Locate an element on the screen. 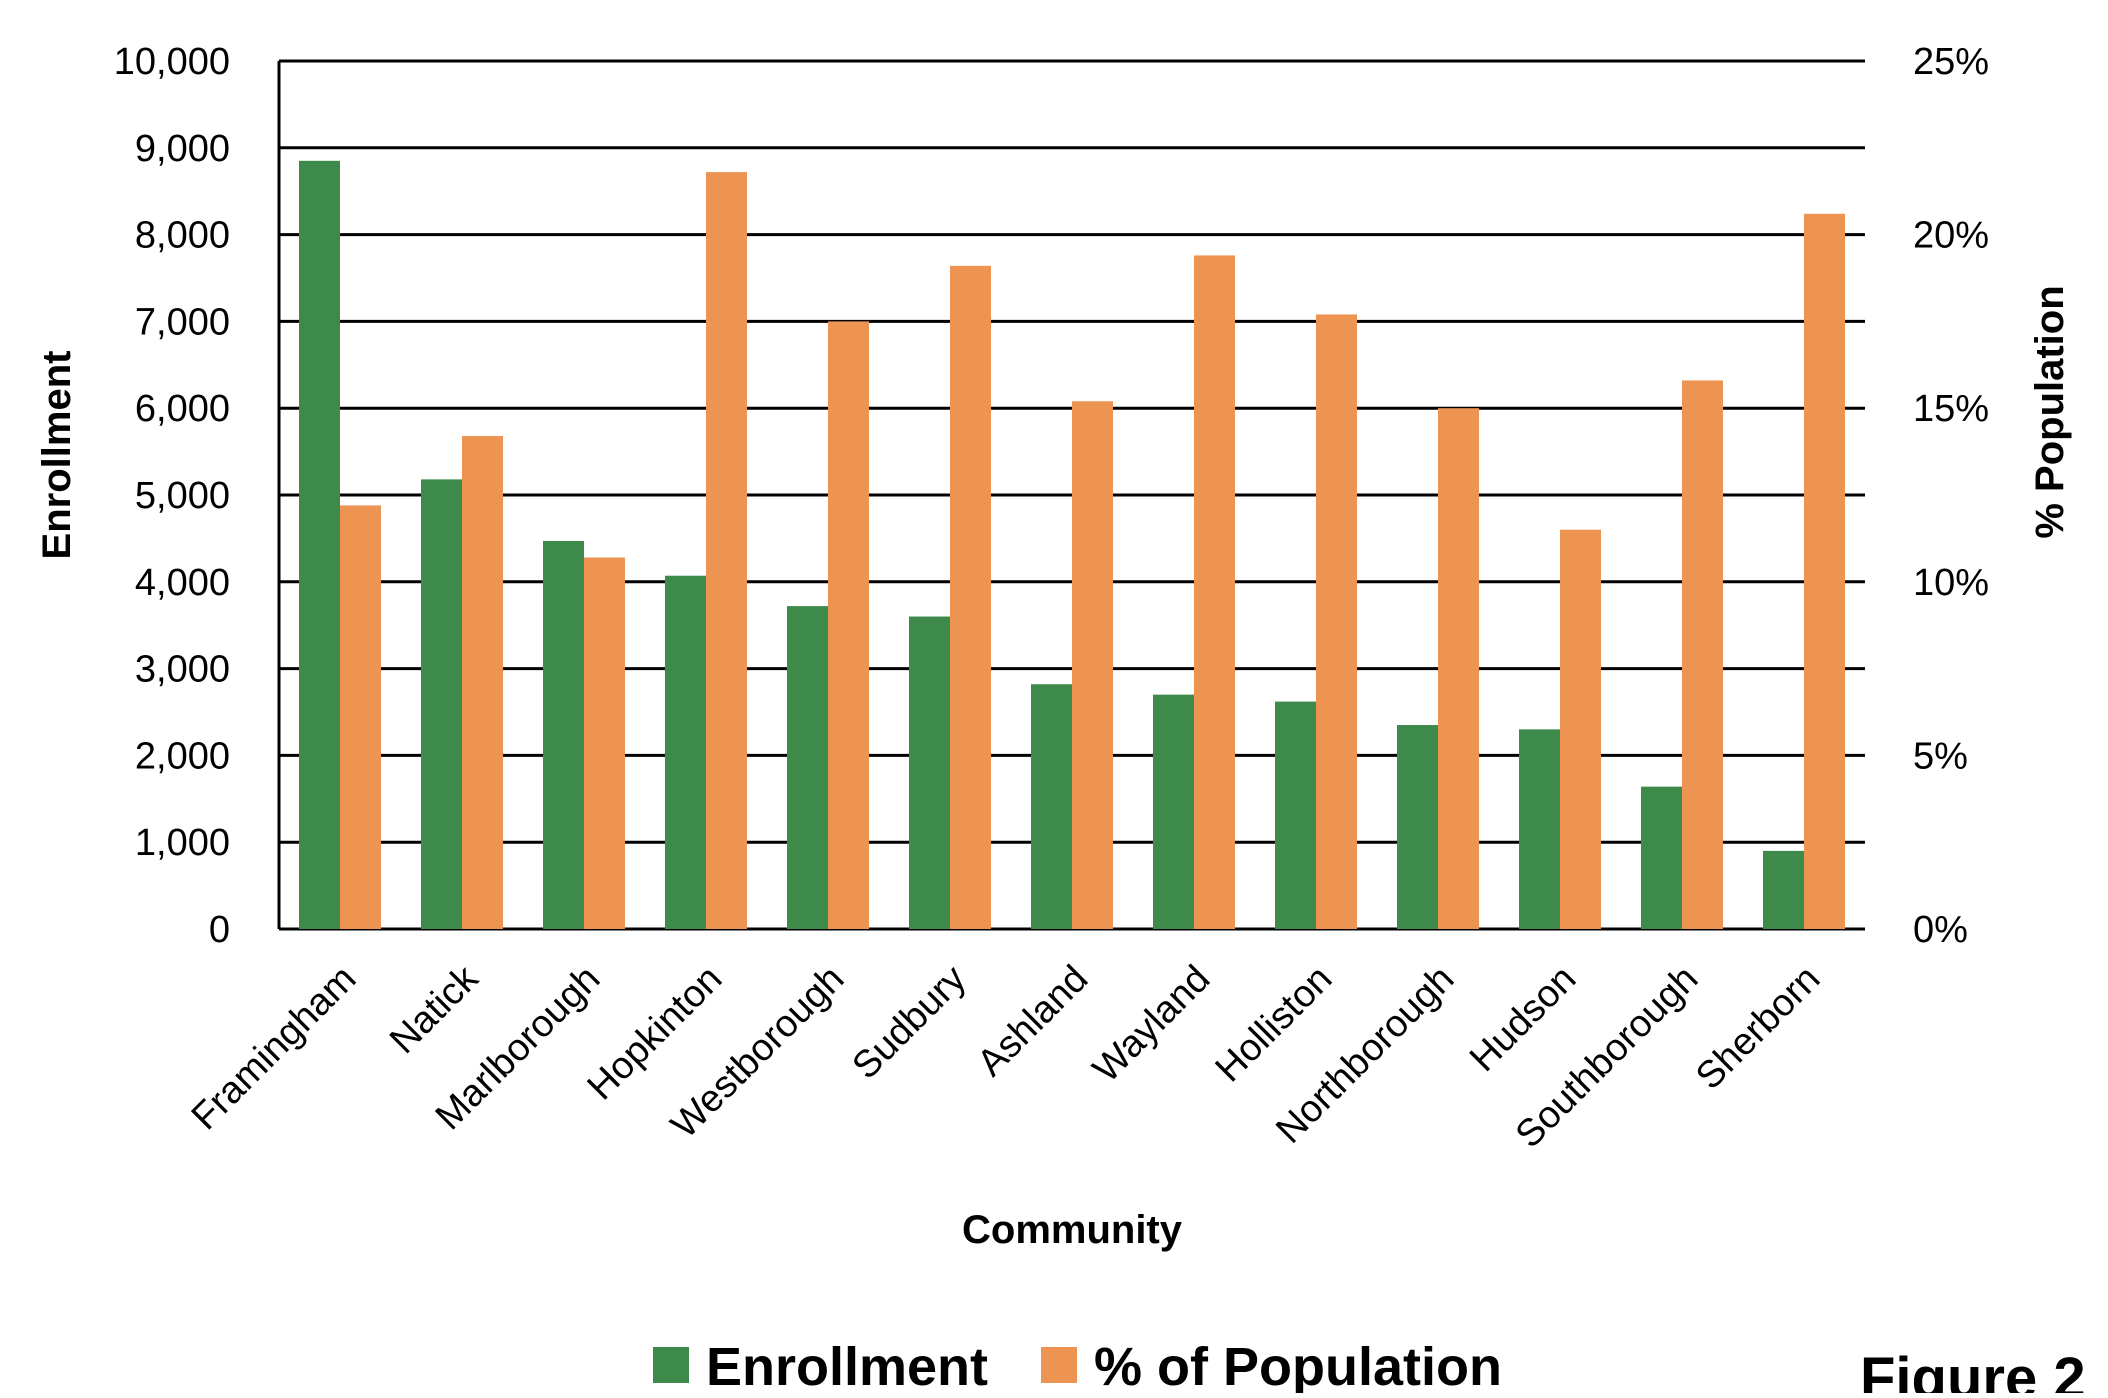  x-tick-label: Wayland is located at coordinates (1151, 1024).